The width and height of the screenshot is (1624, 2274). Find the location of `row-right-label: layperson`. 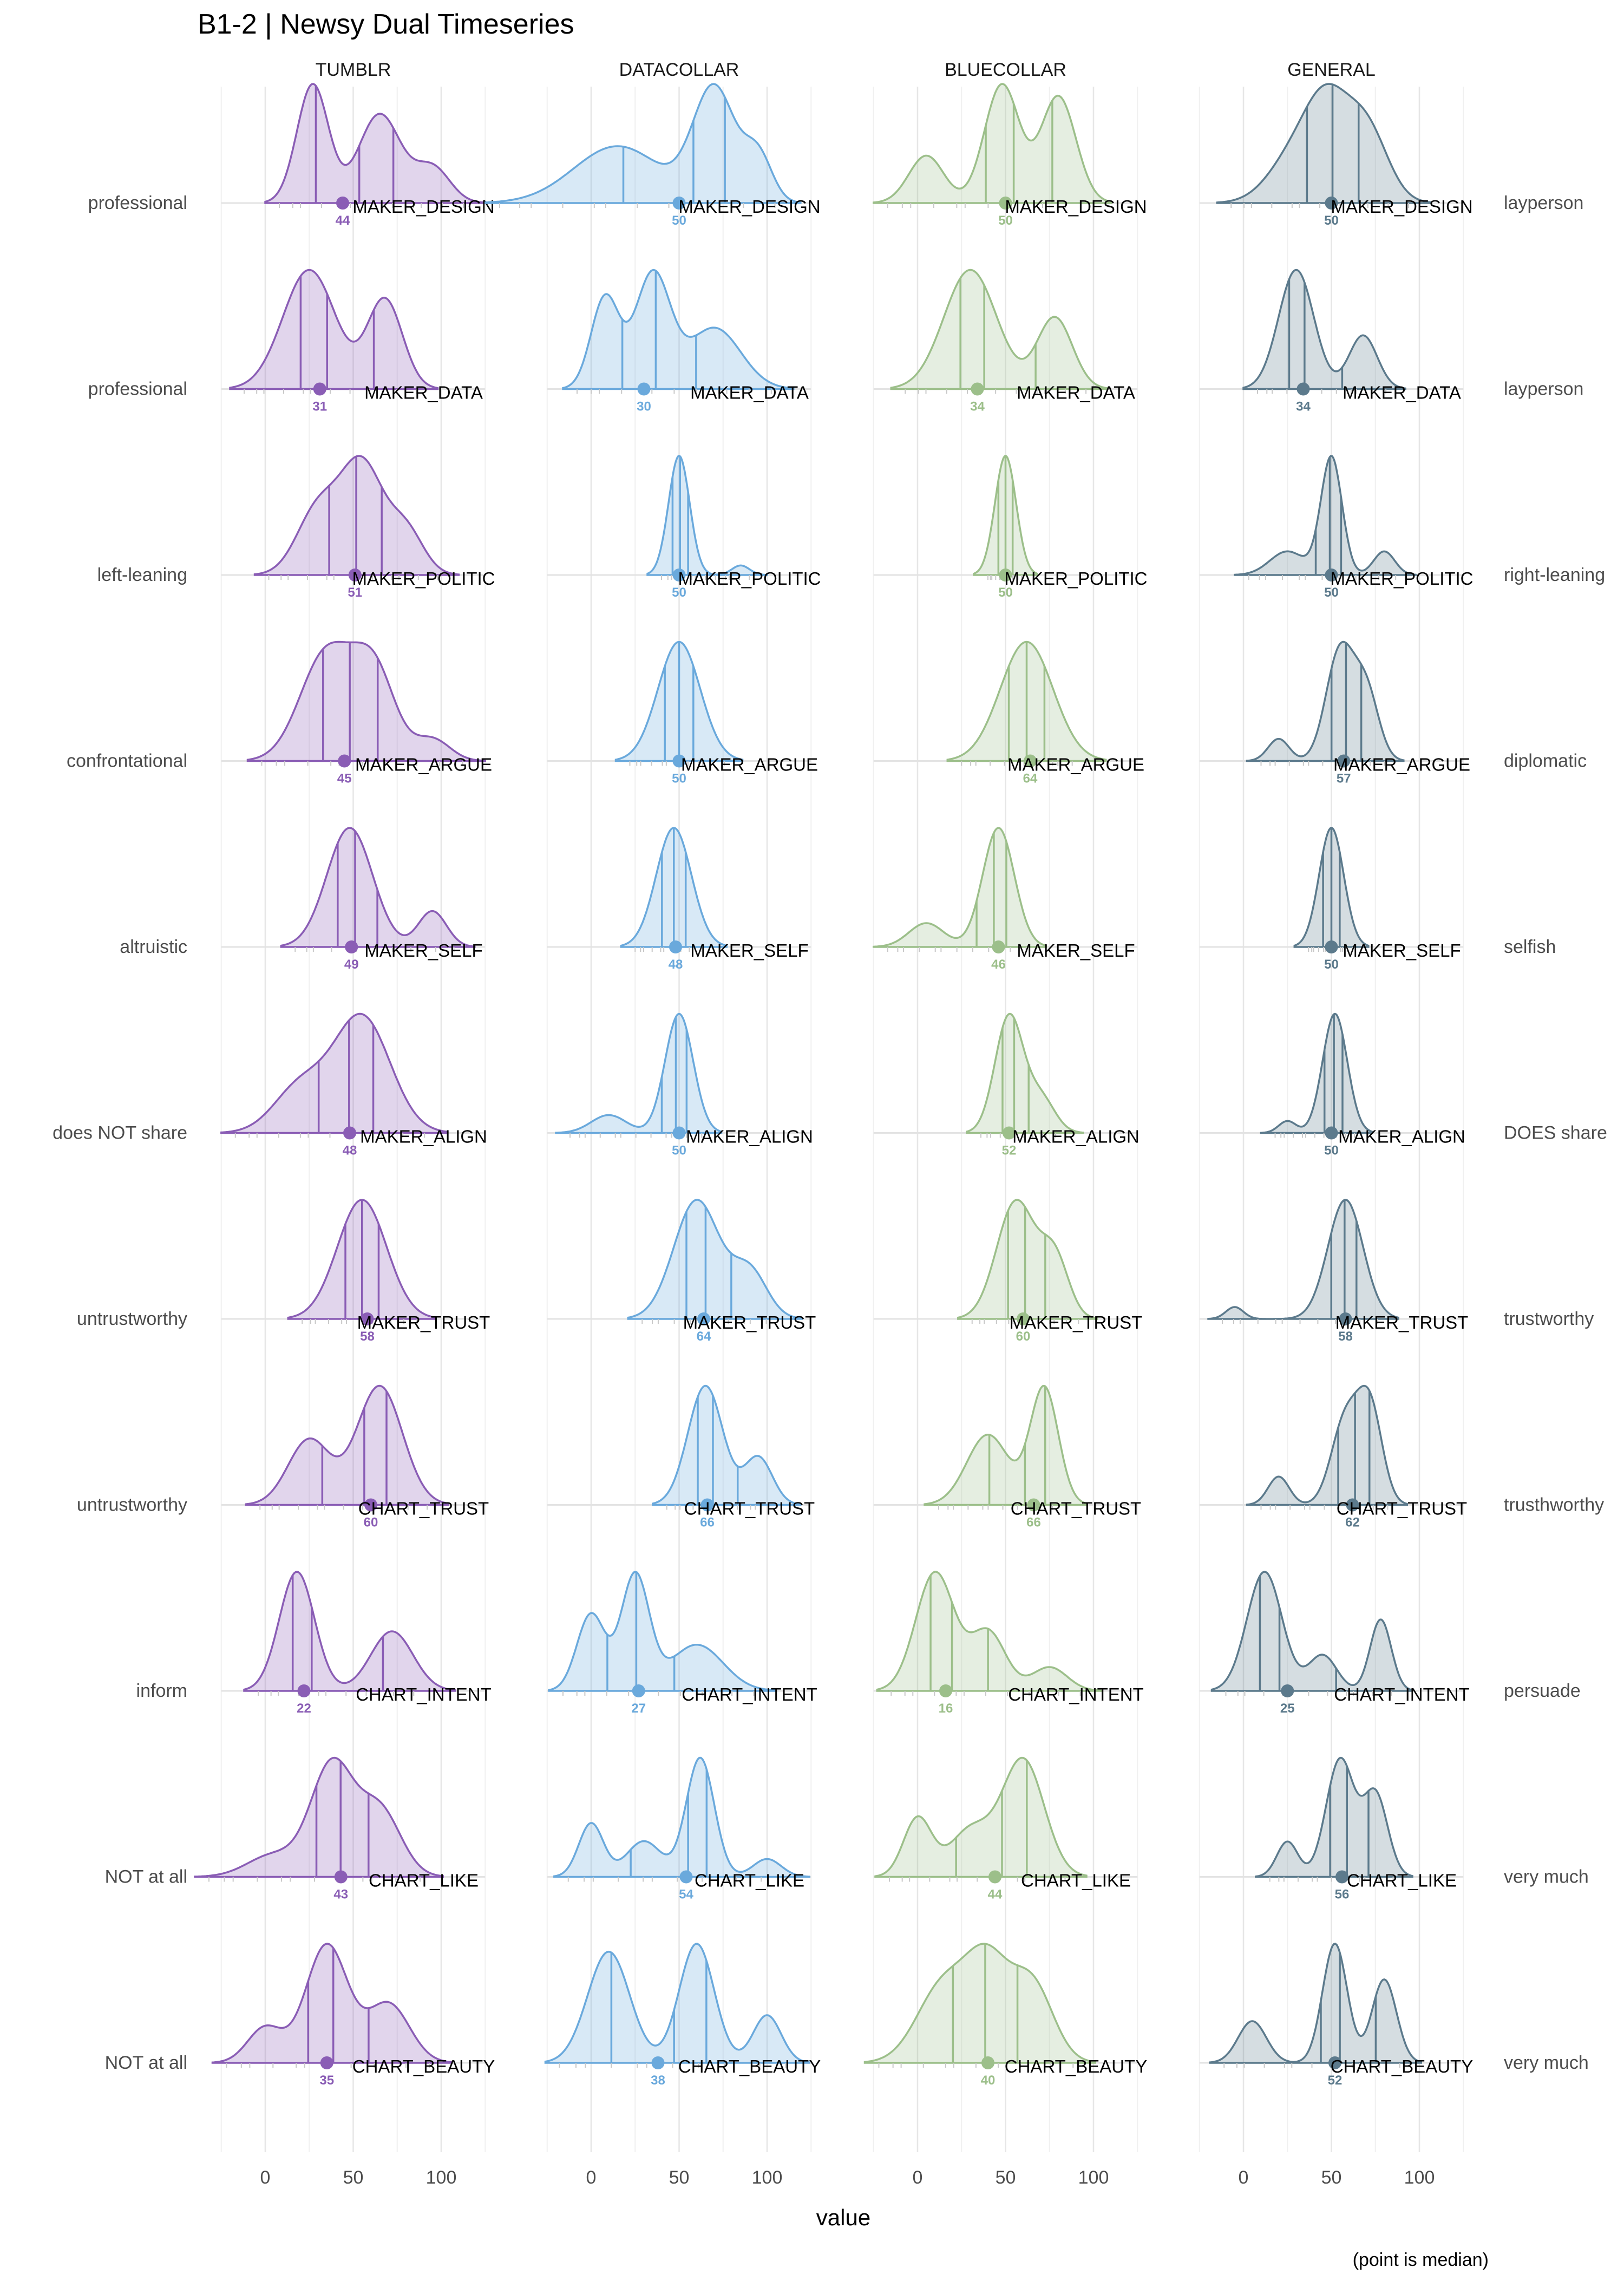

row-right-label: layperson is located at coordinates (1543, 390).